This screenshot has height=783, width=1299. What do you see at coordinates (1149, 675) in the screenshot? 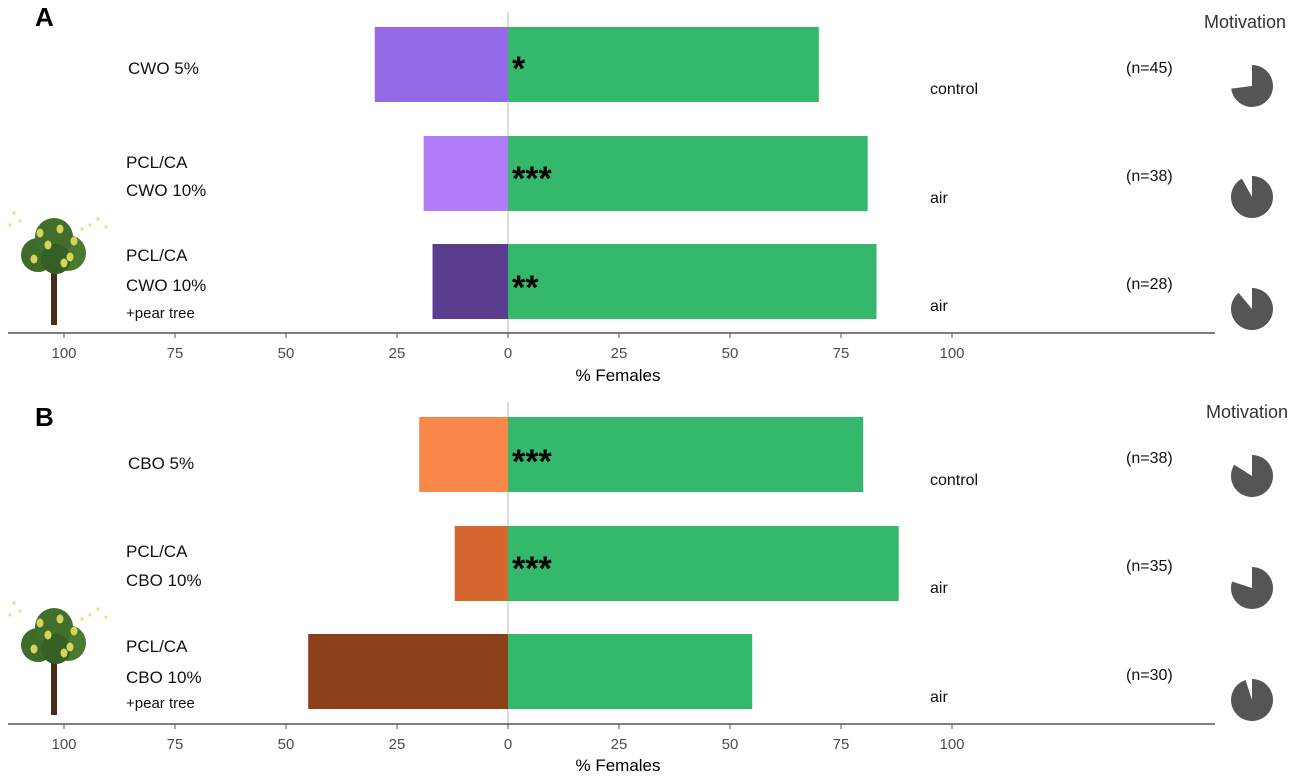
I see `sample-size-label: (n=30)` at bounding box center [1149, 675].